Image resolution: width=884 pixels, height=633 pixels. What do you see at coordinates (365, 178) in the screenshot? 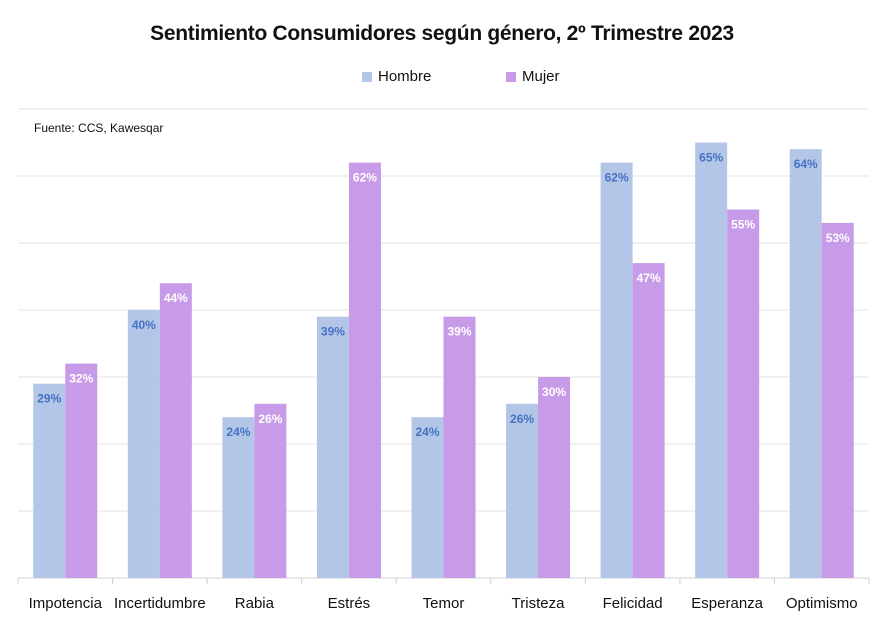
I see `data-label-mujer: 62%` at bounding box center [365, 178].